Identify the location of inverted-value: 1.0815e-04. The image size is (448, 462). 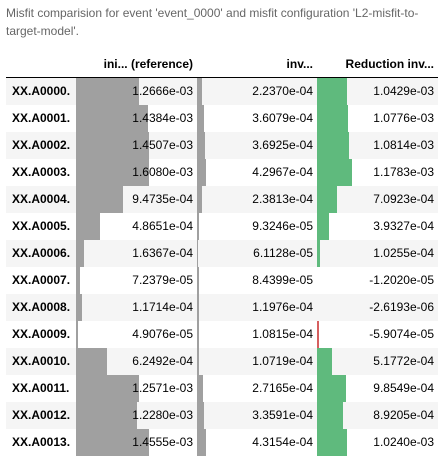
(282, 334).